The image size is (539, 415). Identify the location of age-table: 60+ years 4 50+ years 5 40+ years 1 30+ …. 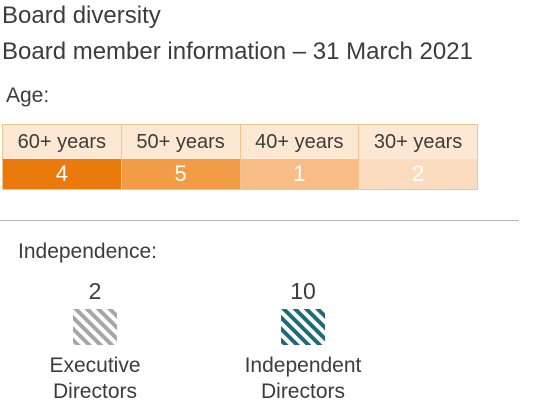
(240, 157).